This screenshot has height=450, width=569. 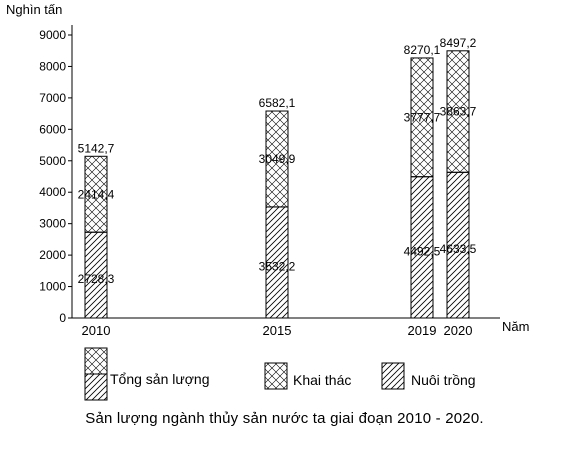 I want to click on data-label-khai-thac: 3777,7, so click(x=422, y=117).